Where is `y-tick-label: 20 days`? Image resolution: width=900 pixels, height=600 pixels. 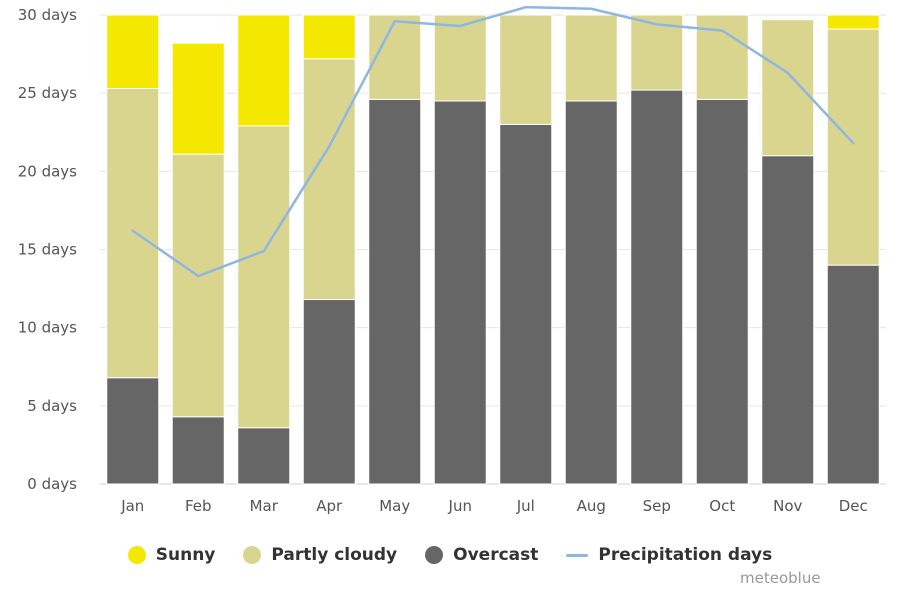
y-tick-label: 20 days is located at coordinates (47, 171).